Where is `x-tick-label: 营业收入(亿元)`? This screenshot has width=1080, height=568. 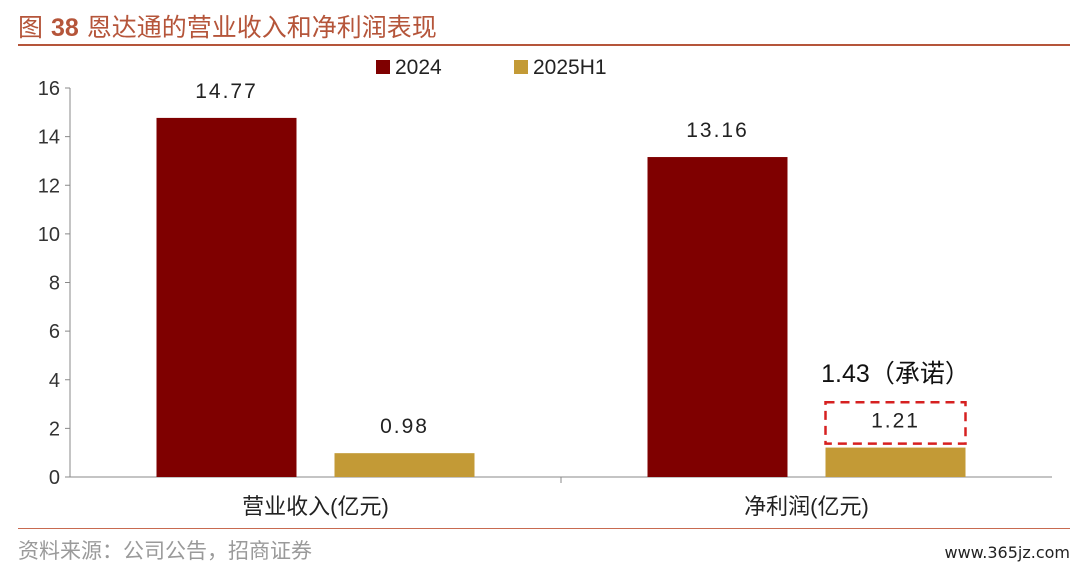 x-tick-label: 营业收入(亿元) is located at coordinates (315, 506).